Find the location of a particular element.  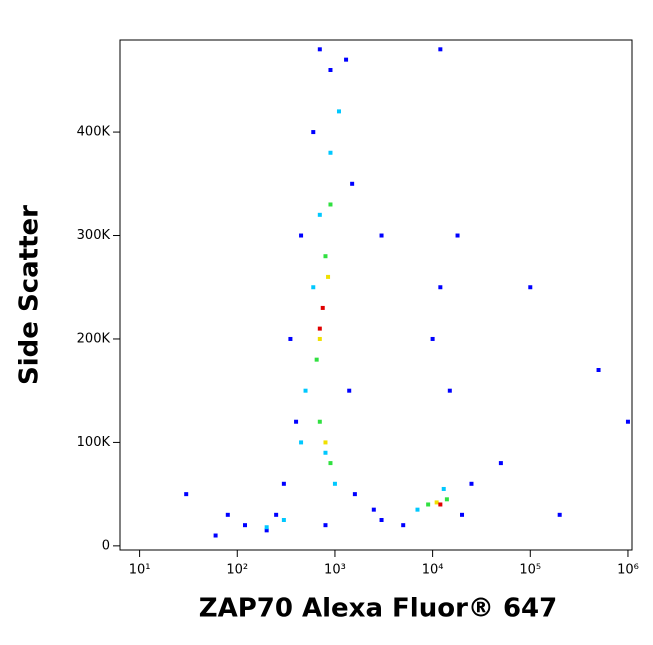

x-tick-label: 10⁴ is located at coordinates (433, 570).